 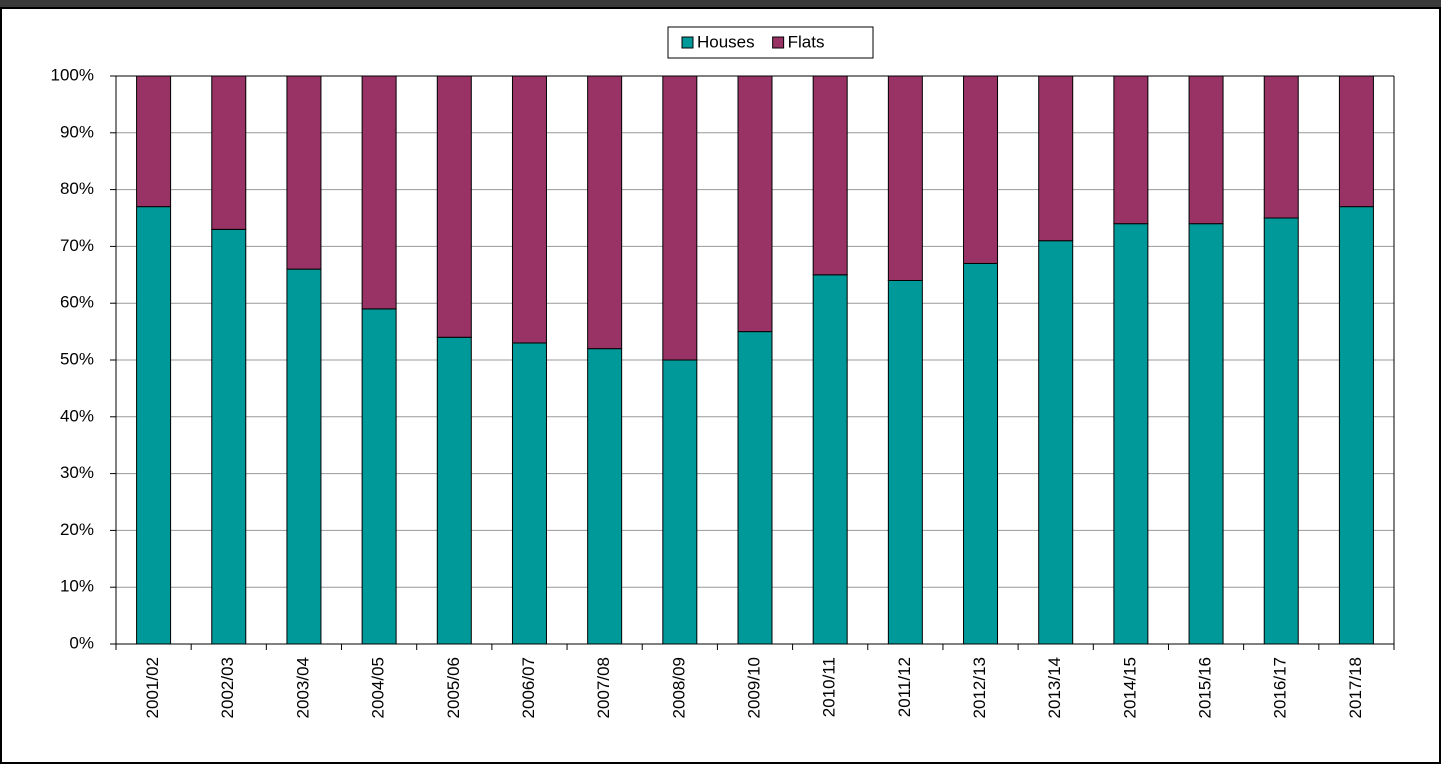 What do you see at coordinates (1280, 687) in the screenshot?
I see `x-tick-label: 2016/17` at bounding box center [1280, 687].